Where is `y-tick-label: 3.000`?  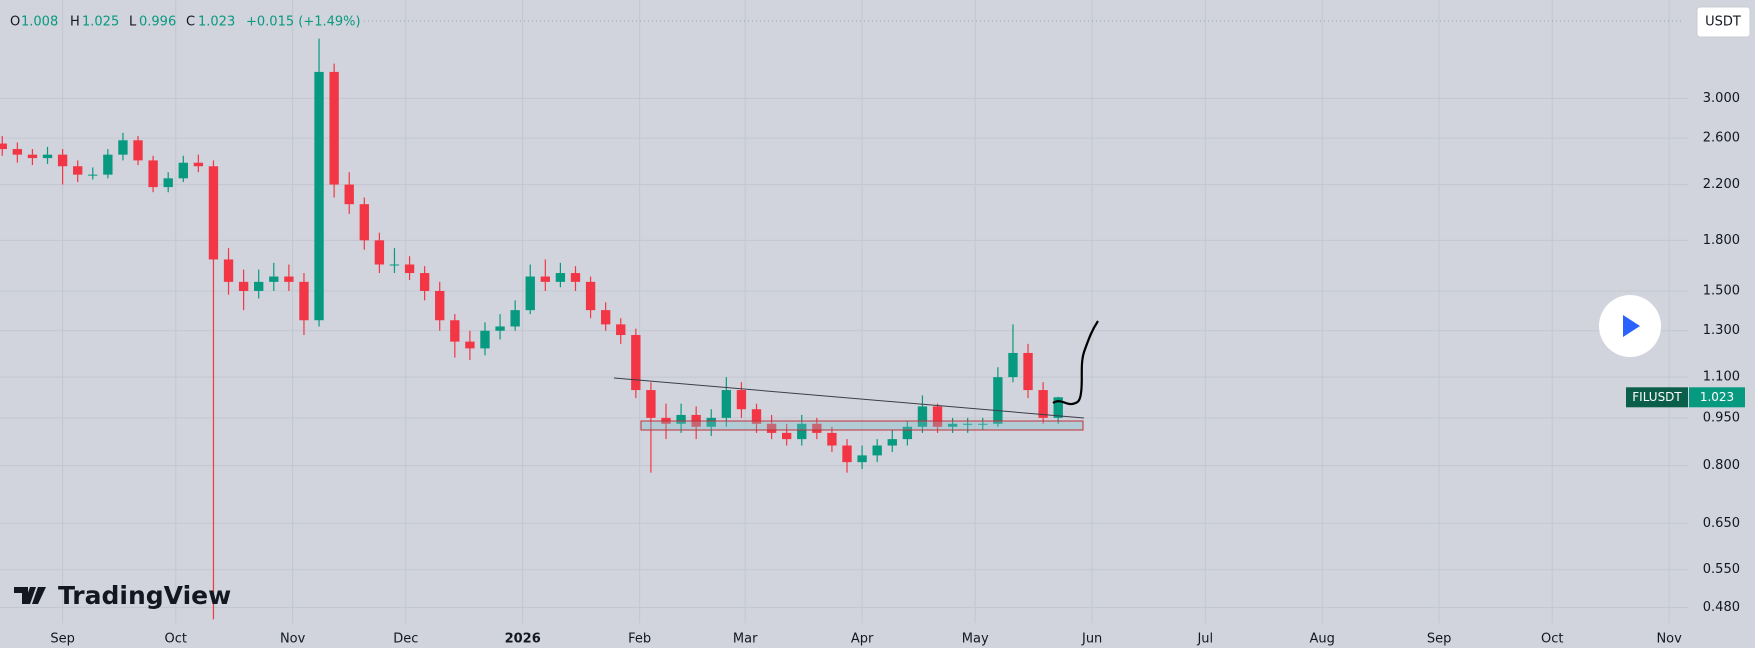 y-tick-label: 3.000 is located at coordinates (1721, 98).